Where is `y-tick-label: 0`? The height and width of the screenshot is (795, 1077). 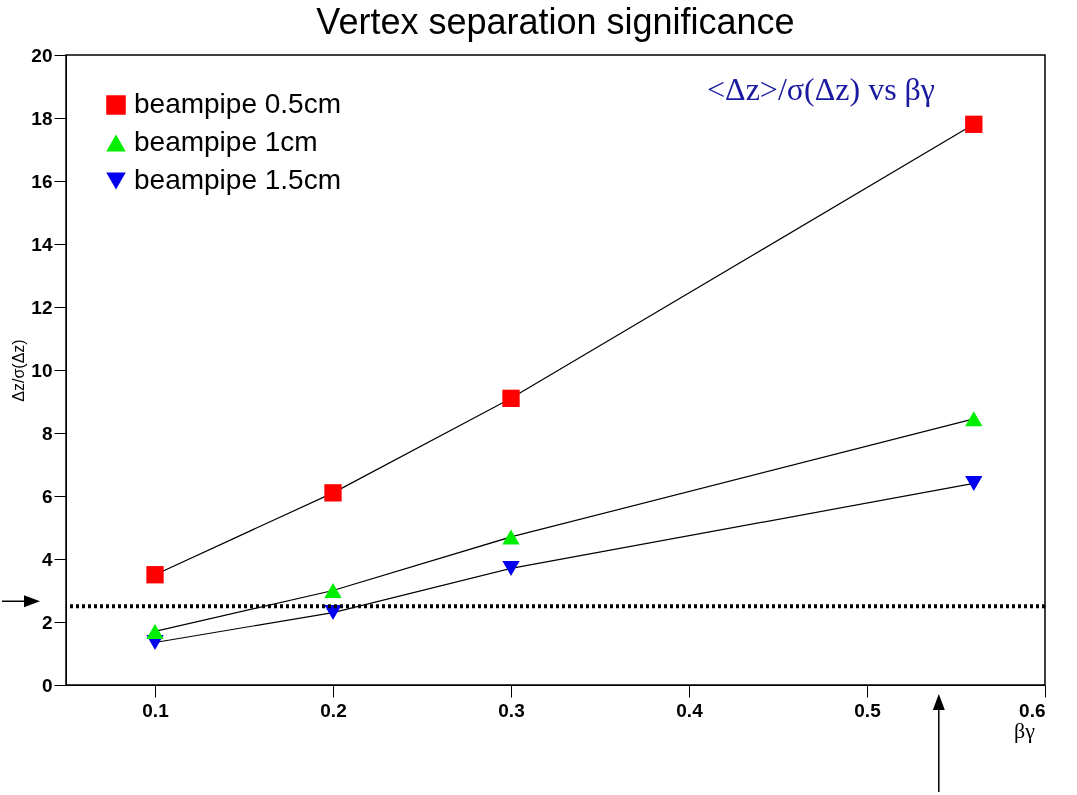 y-tick-label: 0 is located at coordinates (47, 685).